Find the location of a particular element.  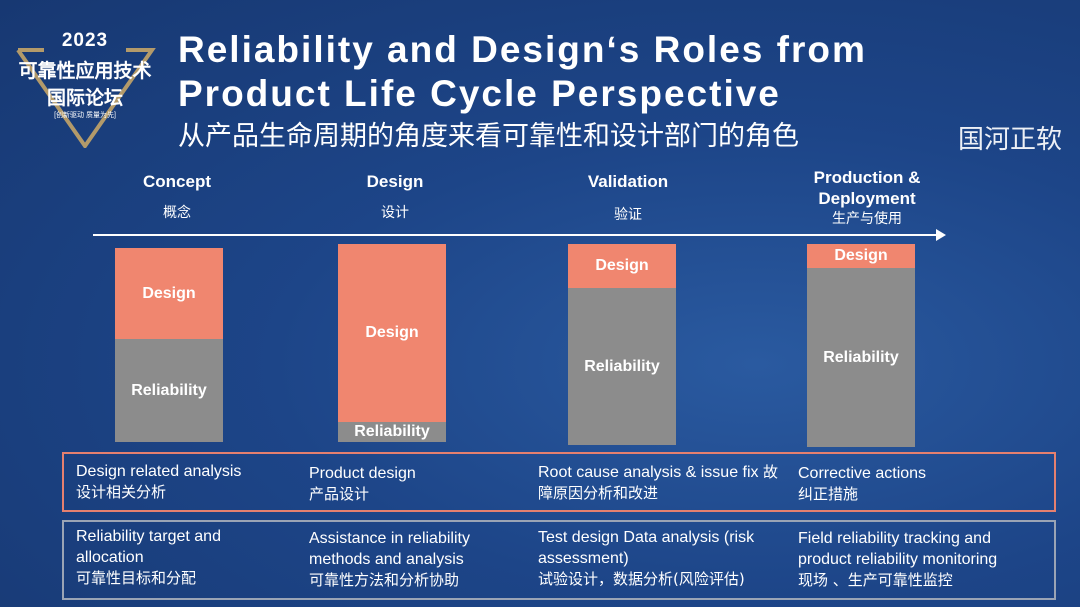

forum-logo is located at coordinates (86, 98).